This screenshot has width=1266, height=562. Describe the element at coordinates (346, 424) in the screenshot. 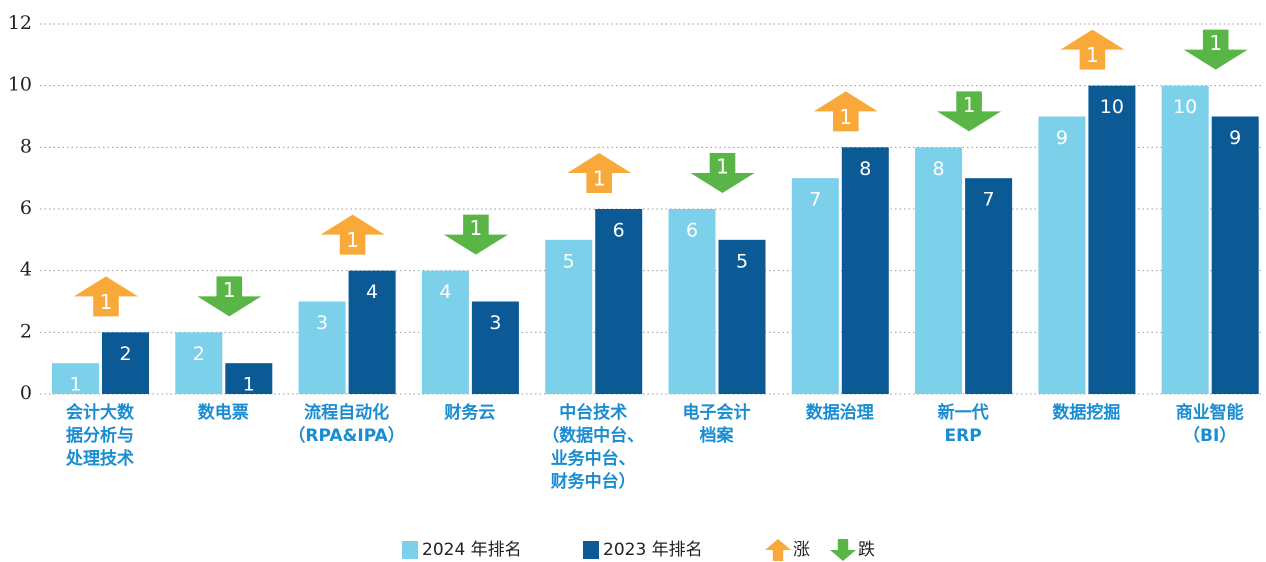

I see `x-tick-label: 流程自动化 （RPA&IPA）` at that location.